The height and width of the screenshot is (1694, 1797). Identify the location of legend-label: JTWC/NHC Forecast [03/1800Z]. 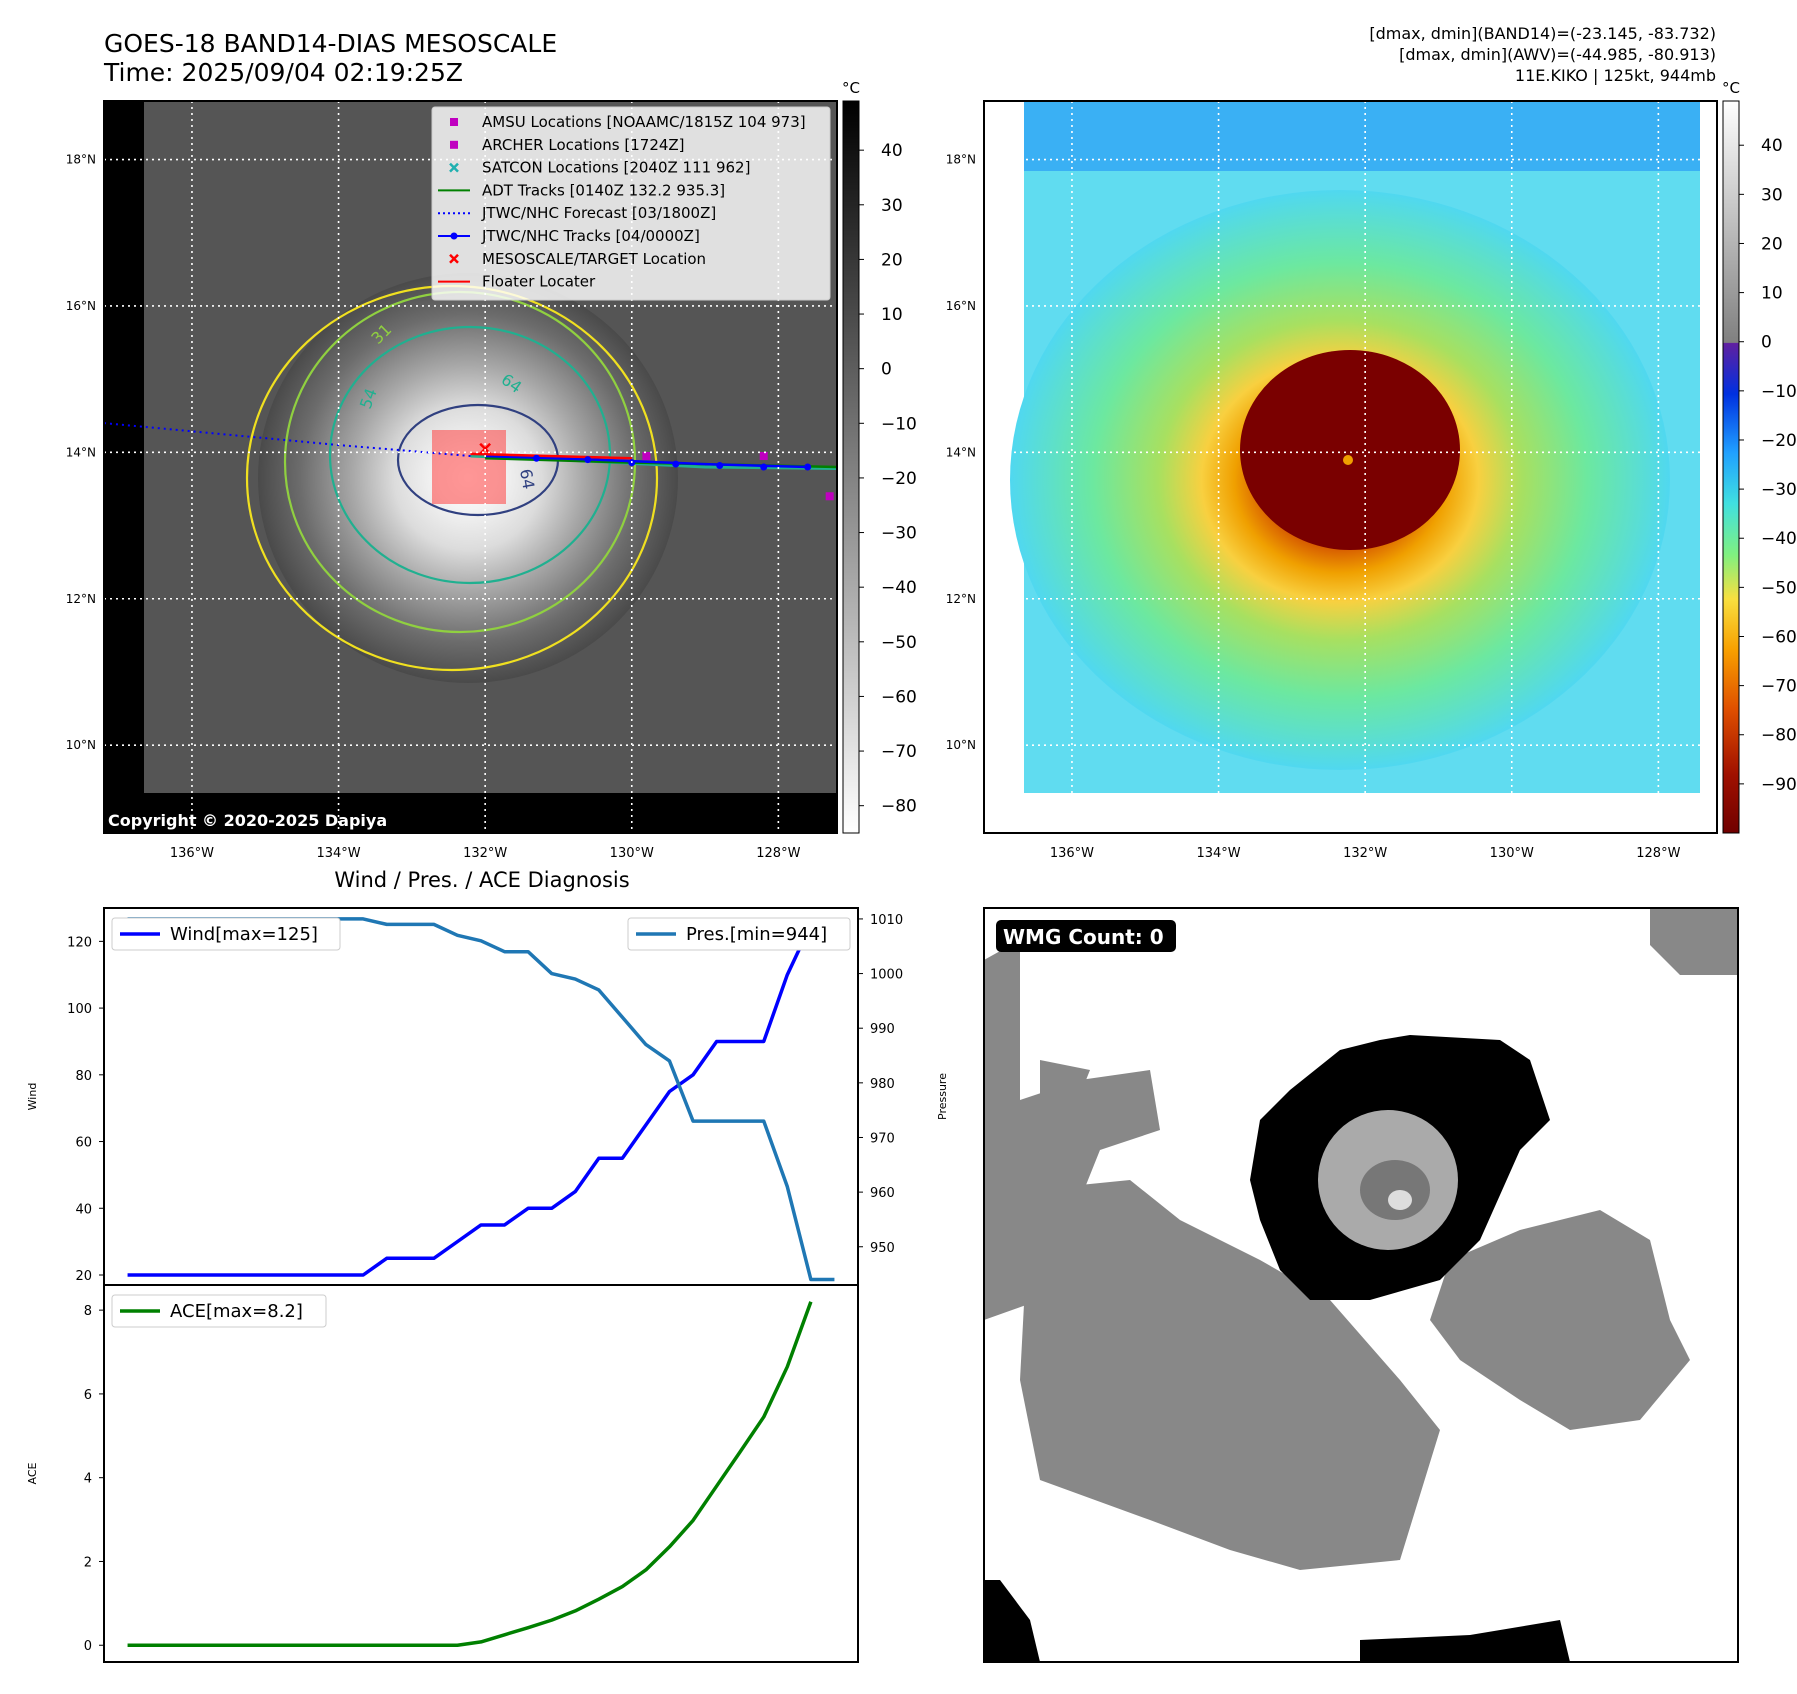
(598, 213).